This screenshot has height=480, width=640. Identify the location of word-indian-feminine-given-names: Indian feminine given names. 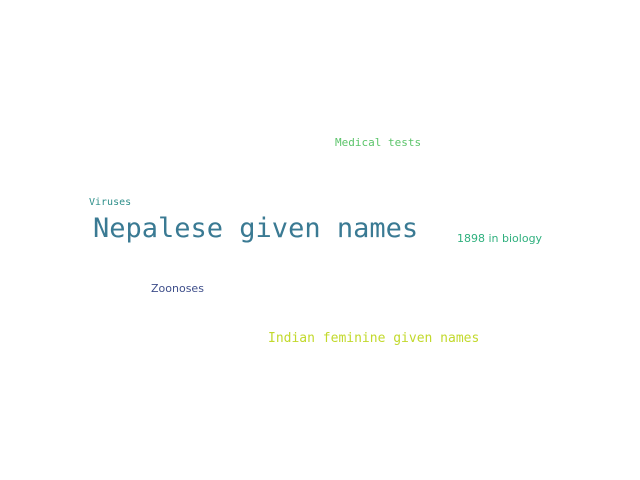
(374, 338).